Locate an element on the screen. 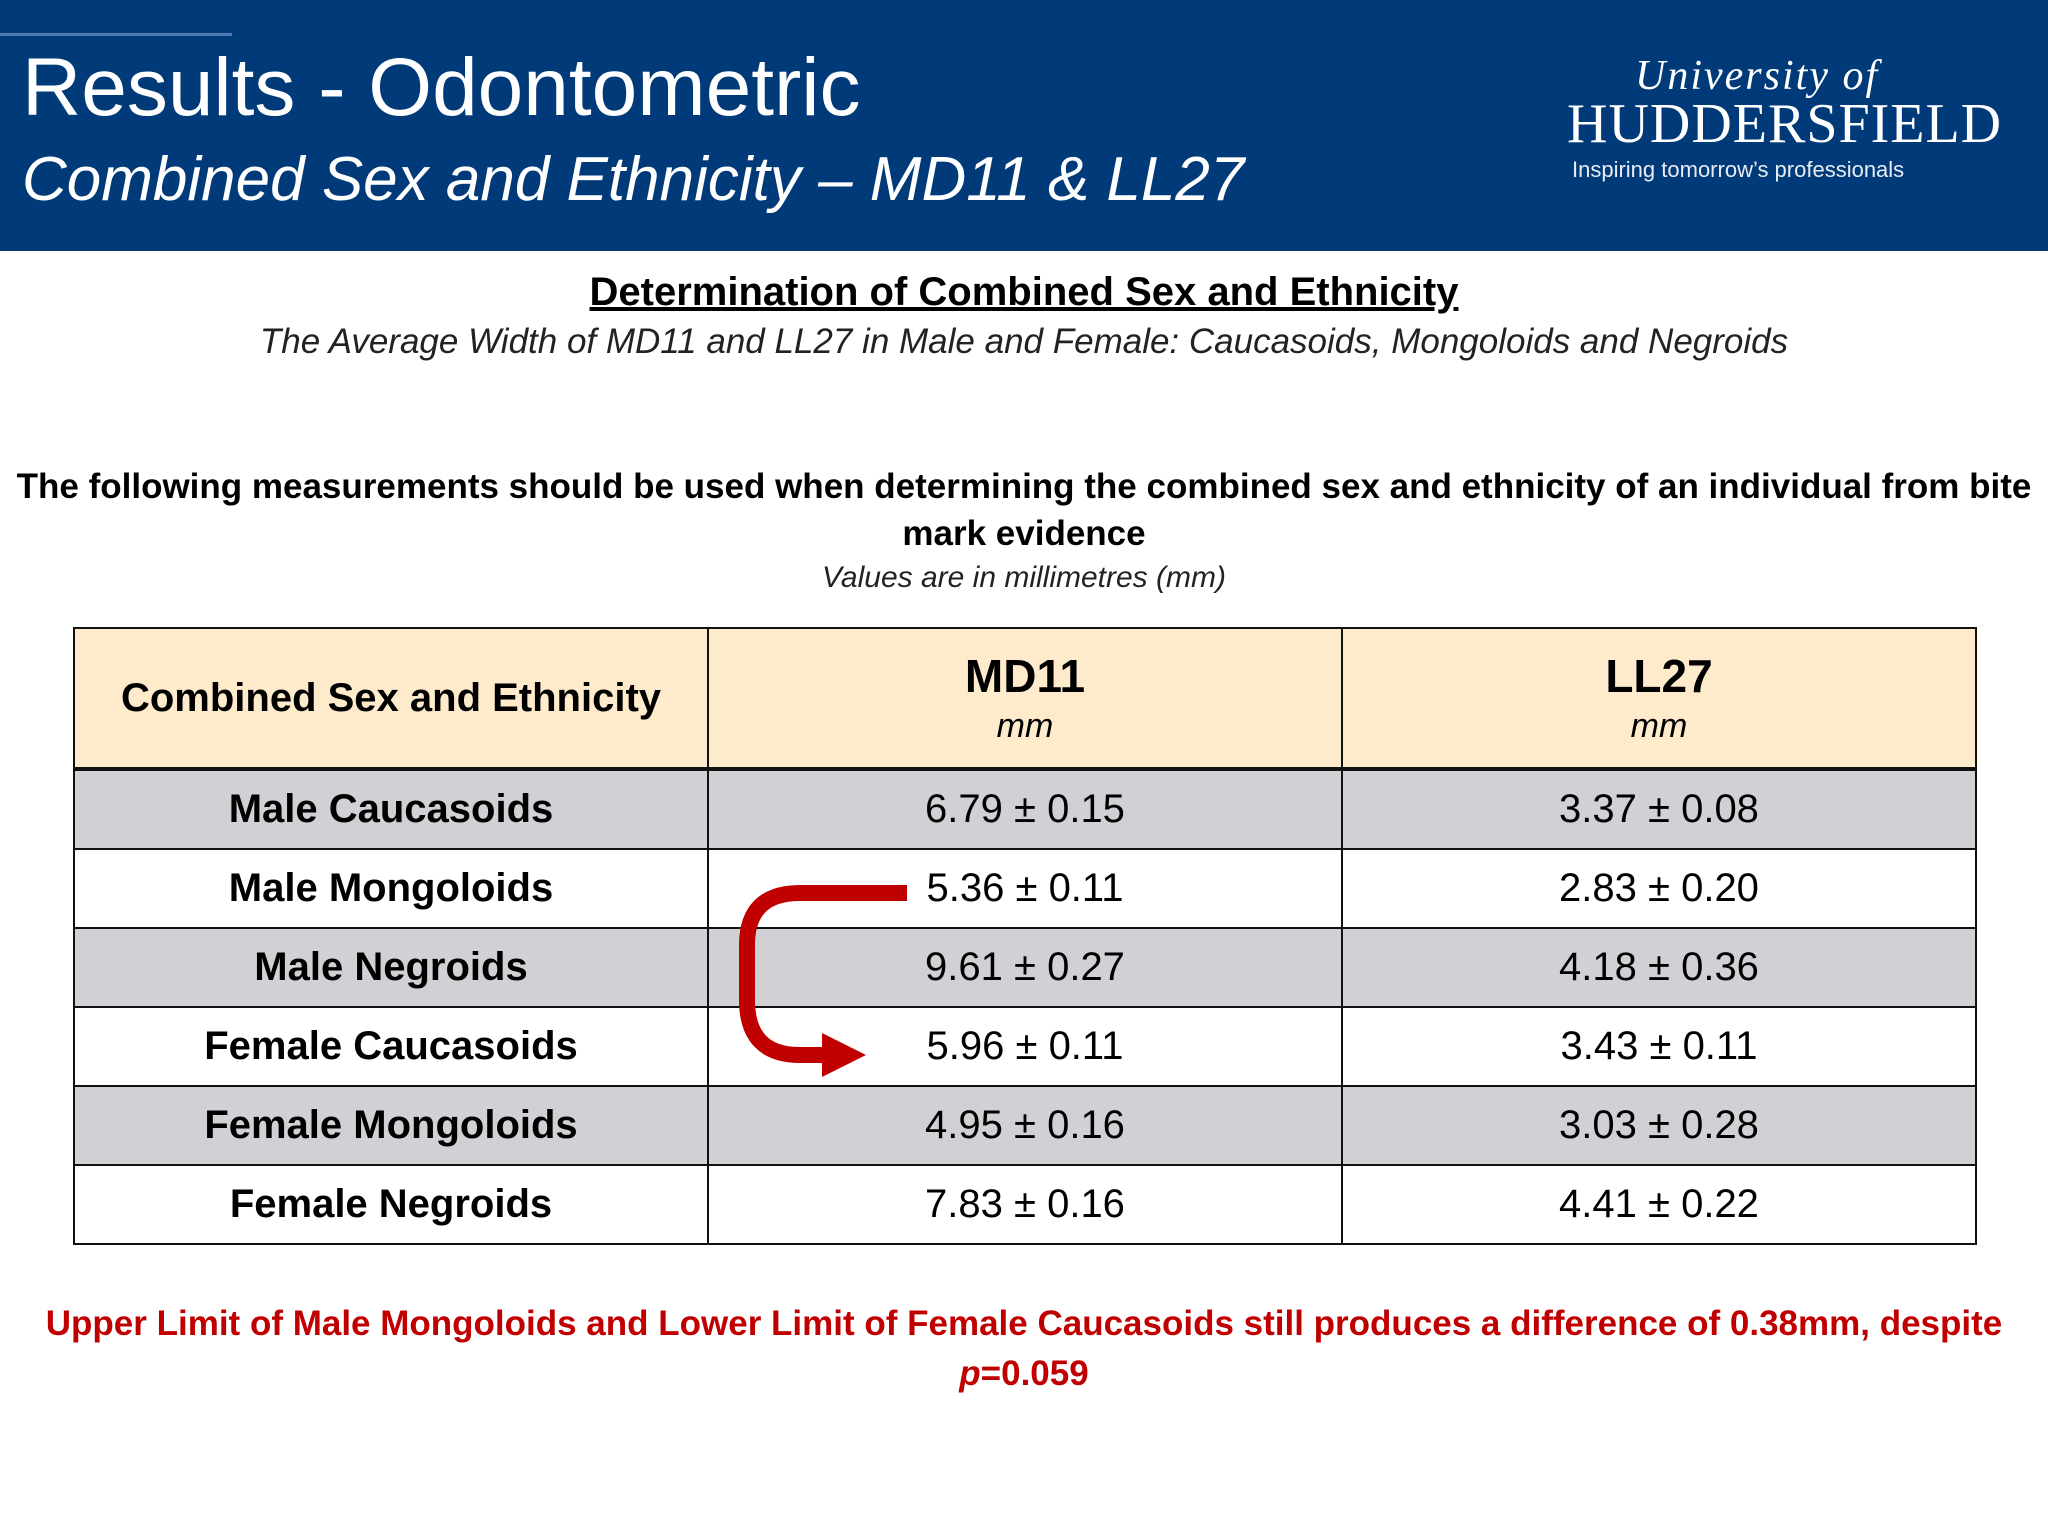 The width and height of the screenshot is (2048, 1536). table-row: Female Negroids 7.83 ± 0.16 4.41 ± 0.22 is located at coordinates (1025, 1204).